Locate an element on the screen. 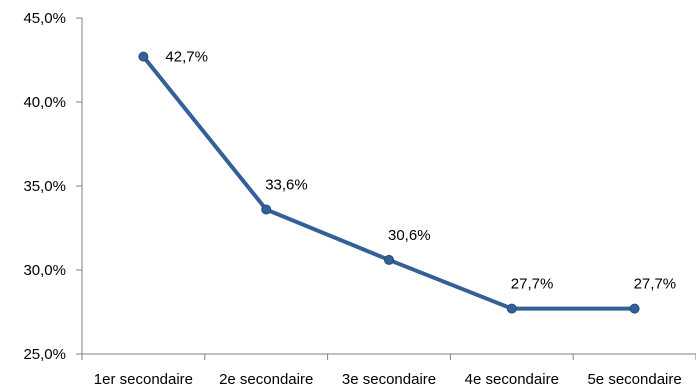 The height and width of the screenshot is (387, 696). data-label: 42,7% is located at coordinates (186, 57).